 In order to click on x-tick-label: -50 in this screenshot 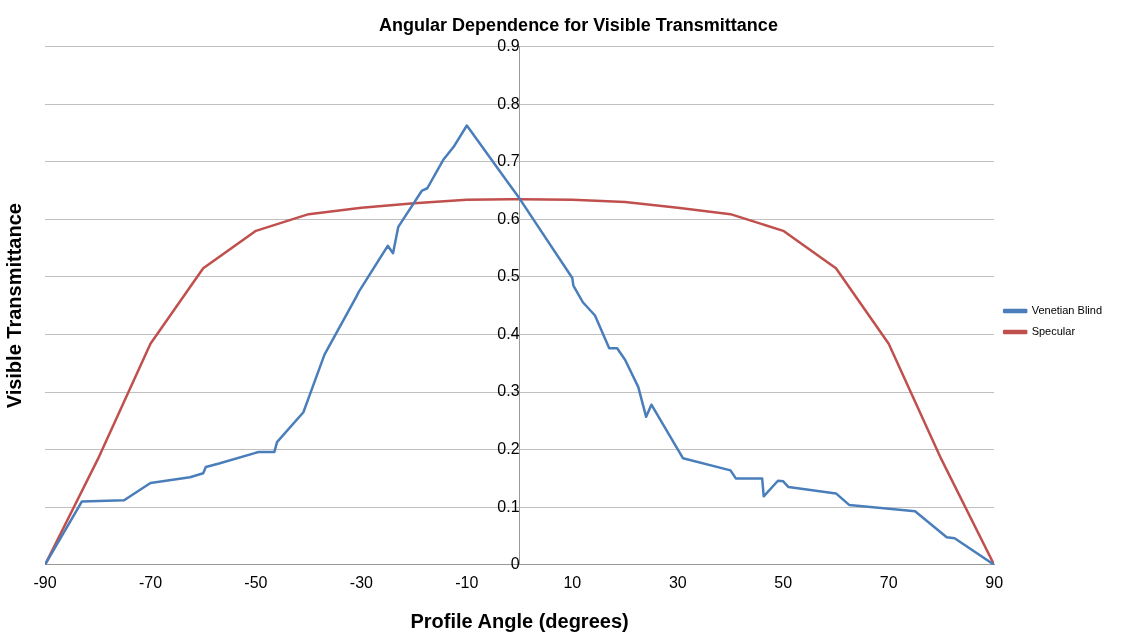, I will do `click(256, 582)`.